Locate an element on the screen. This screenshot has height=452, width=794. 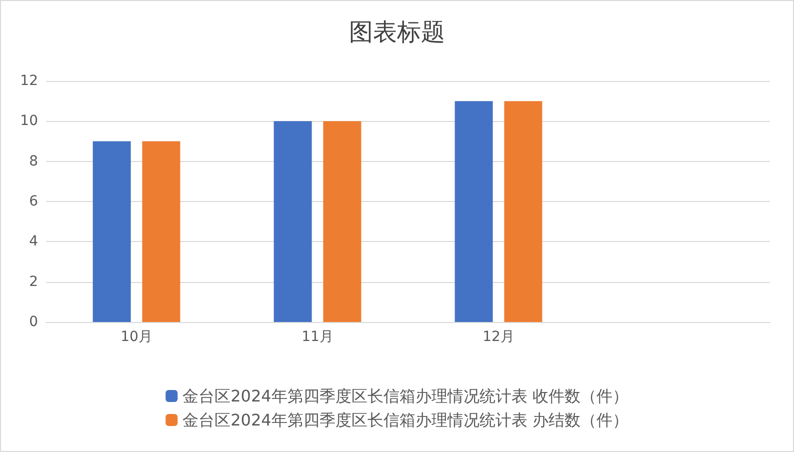
x-tick-label: 11月 is located at coordinates (318, 337).